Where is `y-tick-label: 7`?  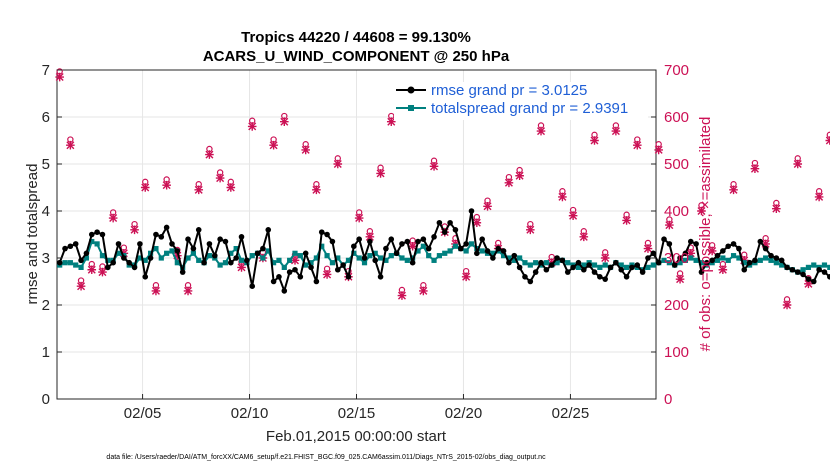
y-tick-label: 7 is located at coordinates (46, 70).